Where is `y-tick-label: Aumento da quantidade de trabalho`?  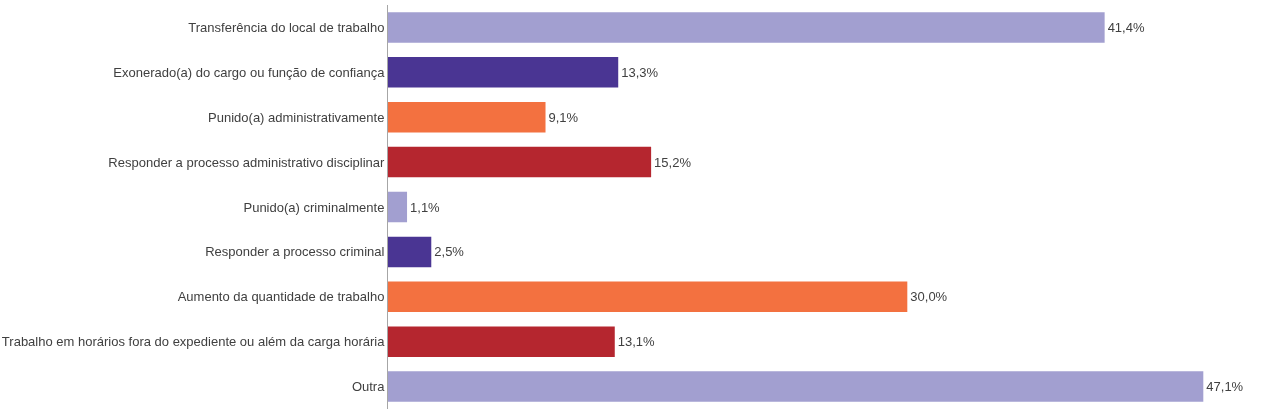
y-tick-label: Aumento da quantidade de trabalho is located at coordinates (281, 297).